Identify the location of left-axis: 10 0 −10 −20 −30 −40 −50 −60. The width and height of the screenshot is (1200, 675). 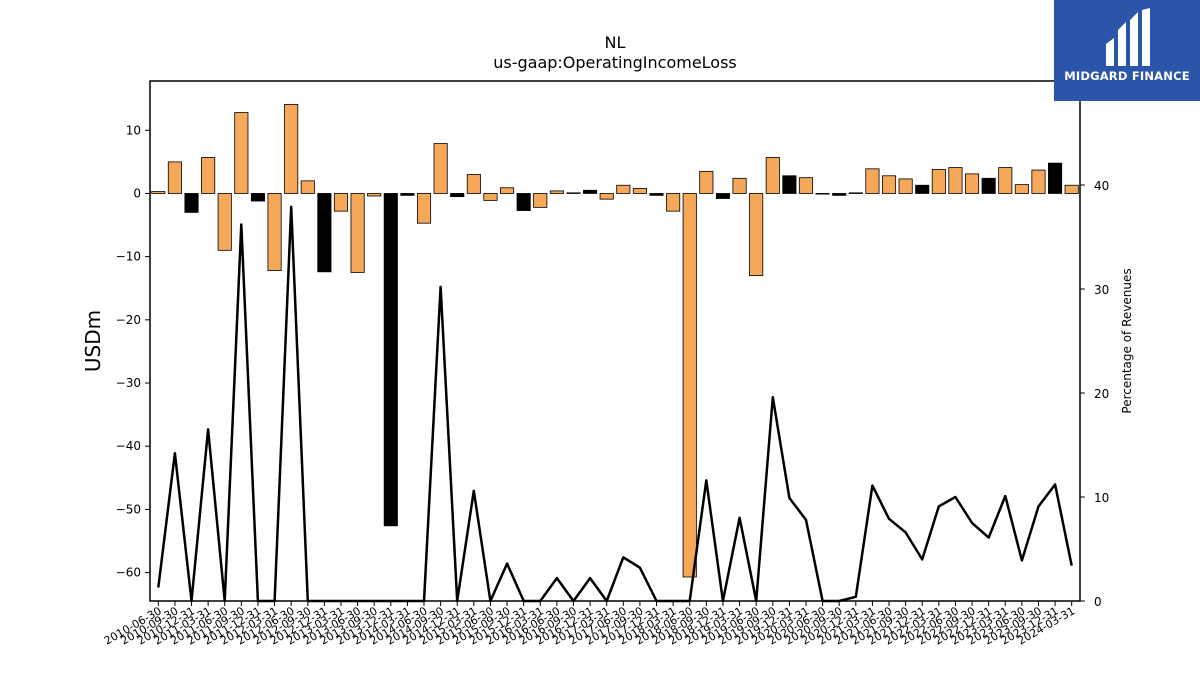
(133, 351).